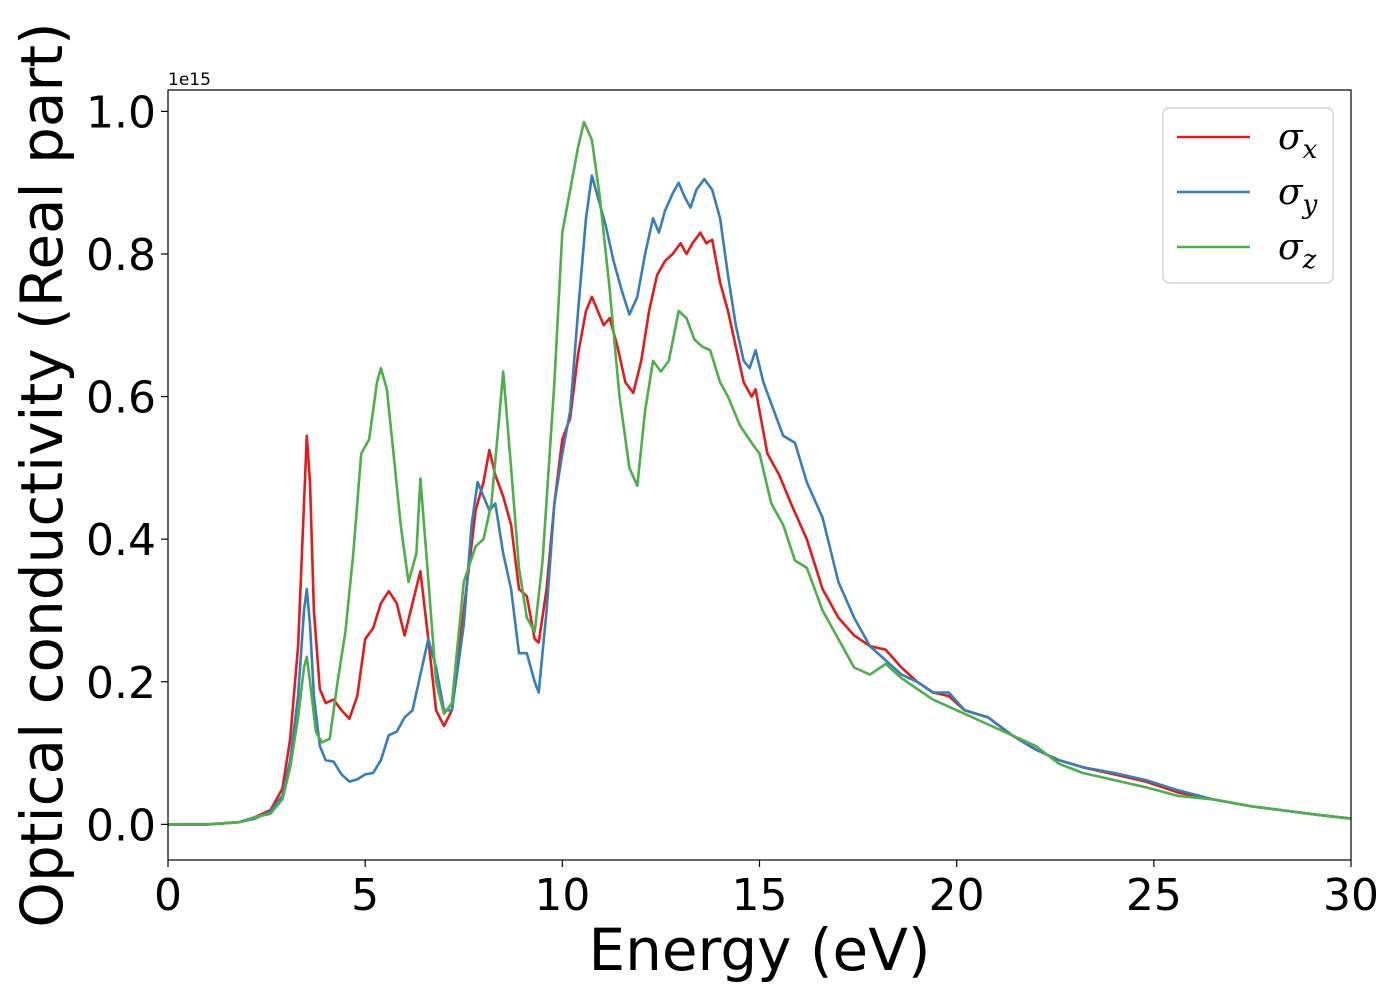 The image size is (1400, 1000). What do you see at coordinates (365, 895) in the screenshot?
I see `x-tick-label: 5` at bounding box center [365, 895].